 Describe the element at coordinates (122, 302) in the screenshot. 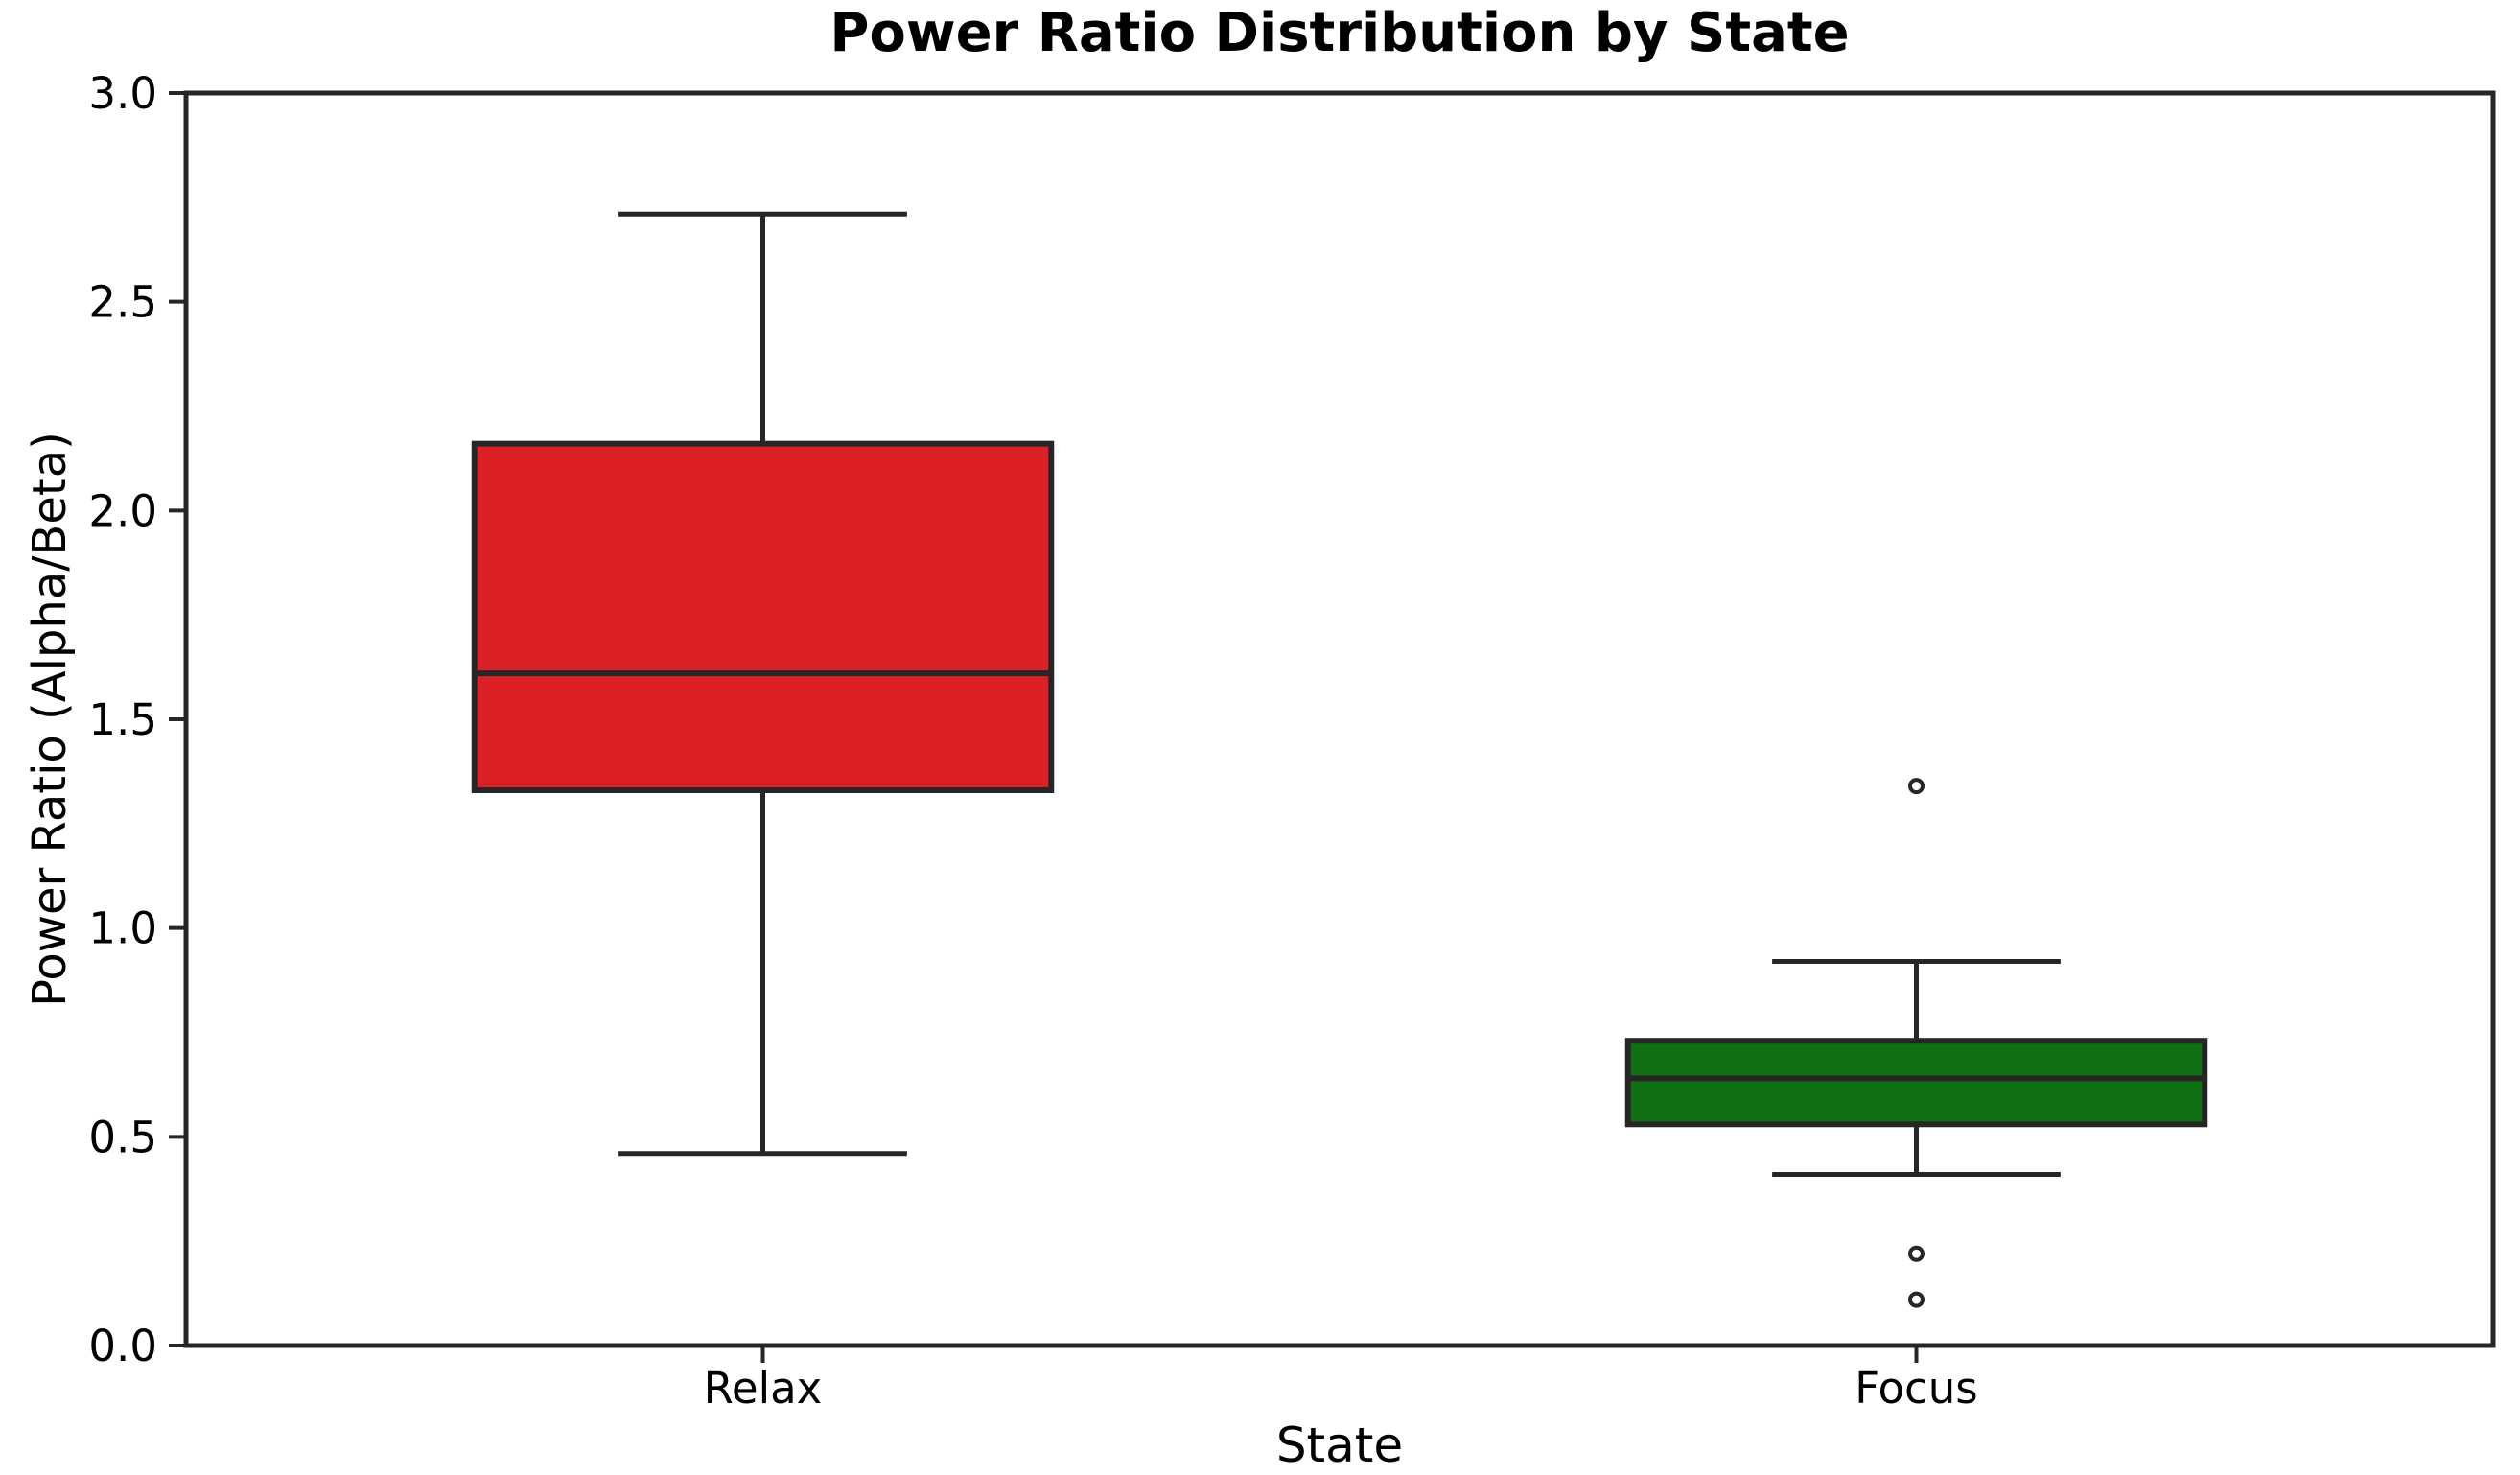

I see `y-tick-label: 2.5` at that location.